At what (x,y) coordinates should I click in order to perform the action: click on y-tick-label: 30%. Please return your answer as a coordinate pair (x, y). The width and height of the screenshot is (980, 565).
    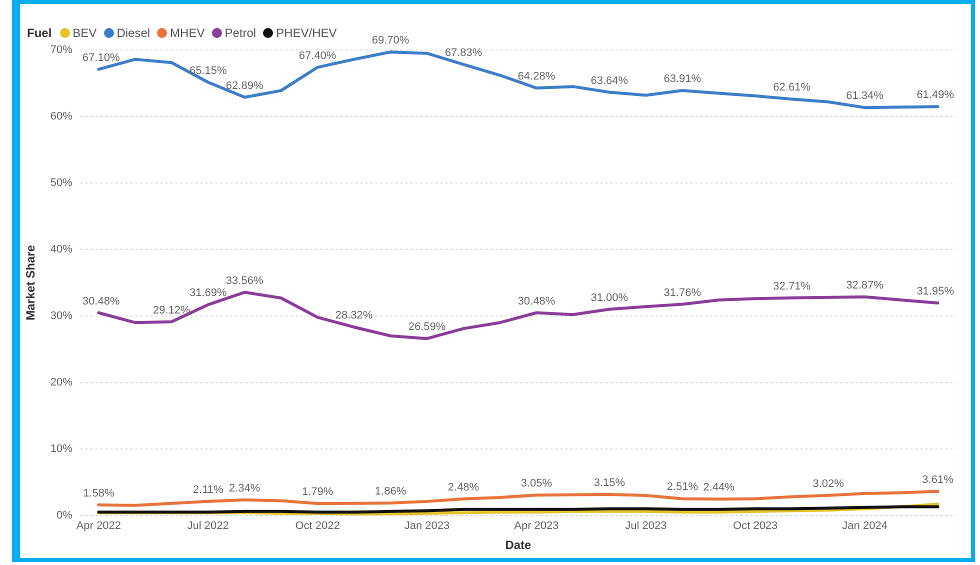
    Looking at the image, I should click on (61, 316).